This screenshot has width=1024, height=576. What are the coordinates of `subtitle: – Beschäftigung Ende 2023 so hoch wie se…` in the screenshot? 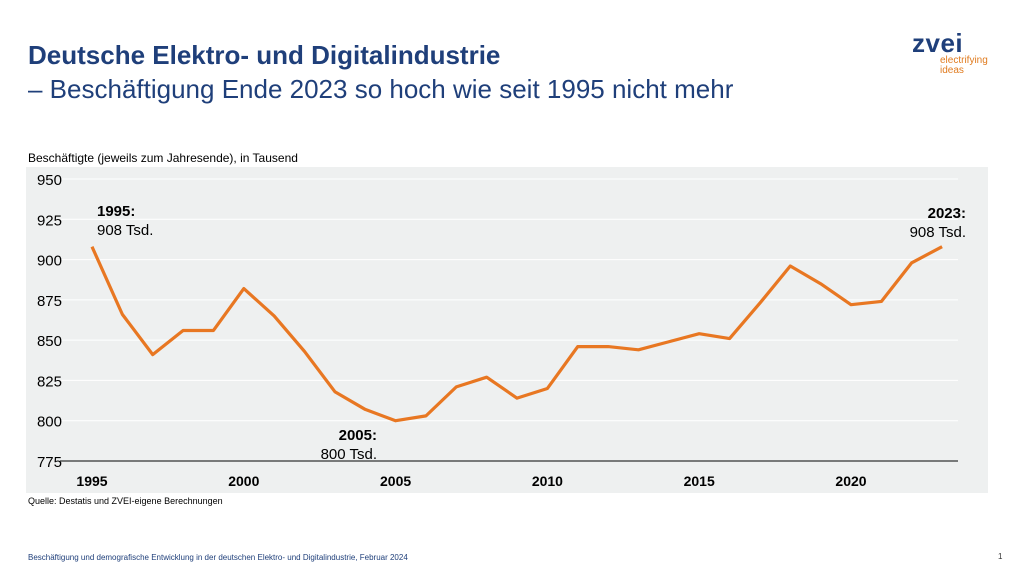 It's located at (381, 89).